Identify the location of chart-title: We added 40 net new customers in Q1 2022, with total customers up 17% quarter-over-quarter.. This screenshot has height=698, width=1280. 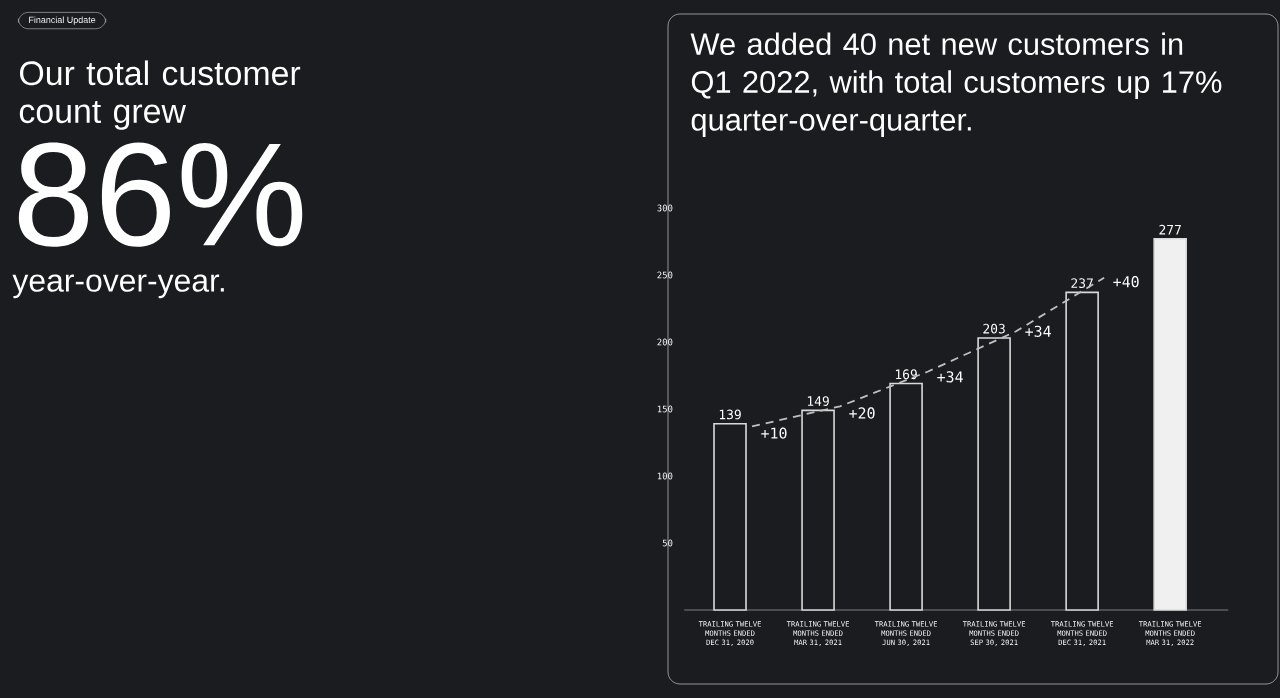
(956, 84).